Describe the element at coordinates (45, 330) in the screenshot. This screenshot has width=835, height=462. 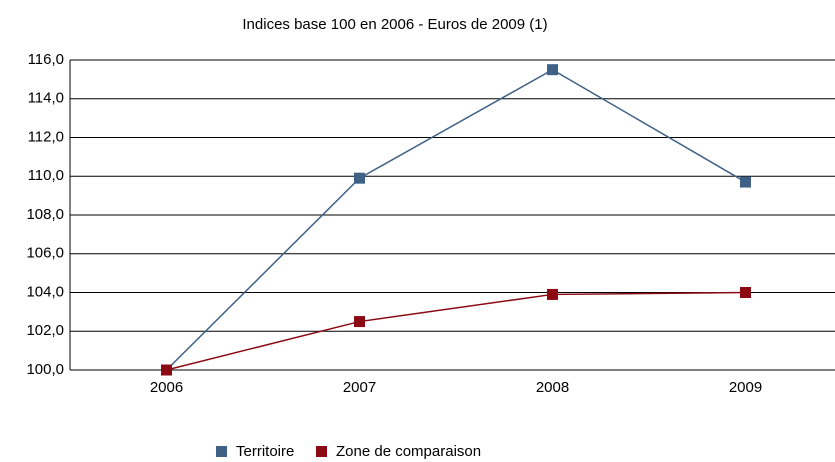
I see `y-tick-label: 102,0` at that location.